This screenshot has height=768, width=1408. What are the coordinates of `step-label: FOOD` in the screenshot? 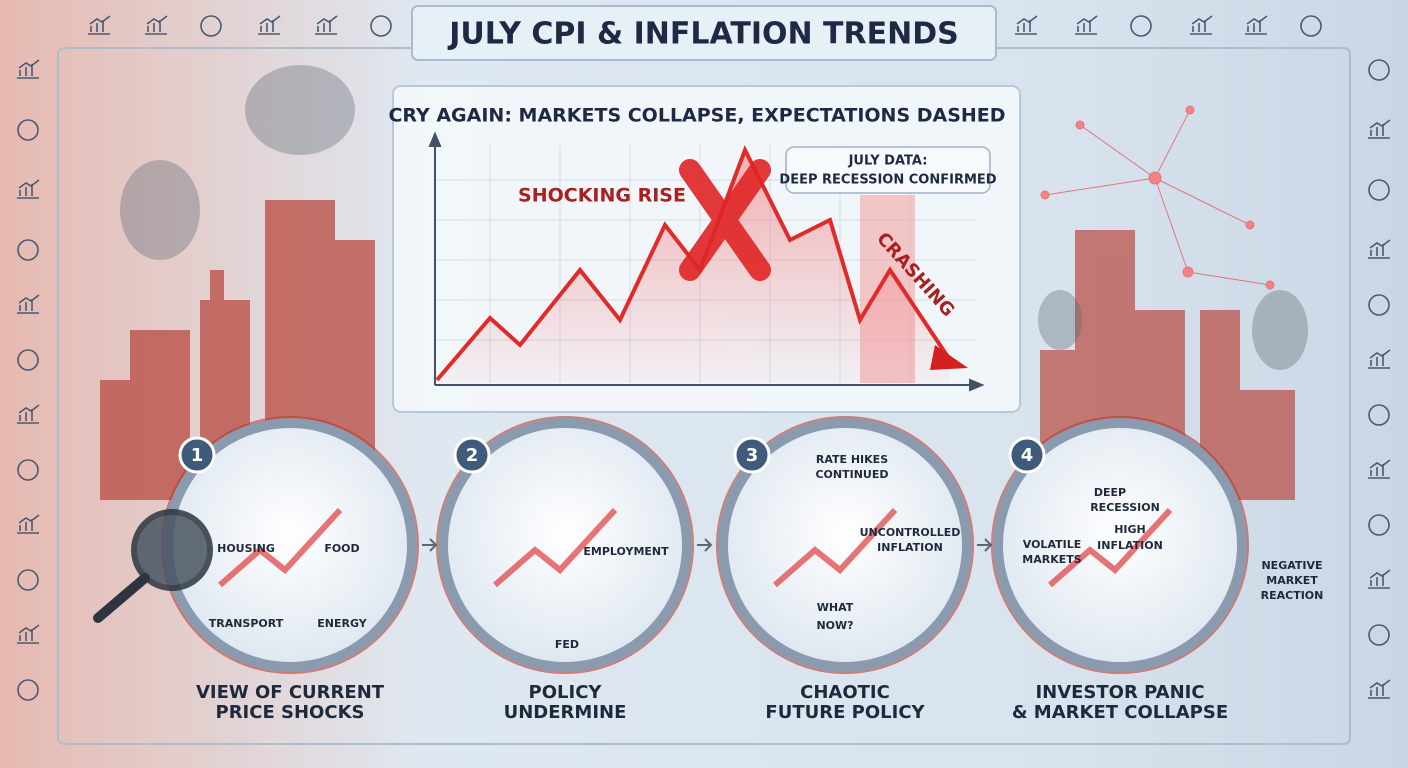 It's located at (341, 548).